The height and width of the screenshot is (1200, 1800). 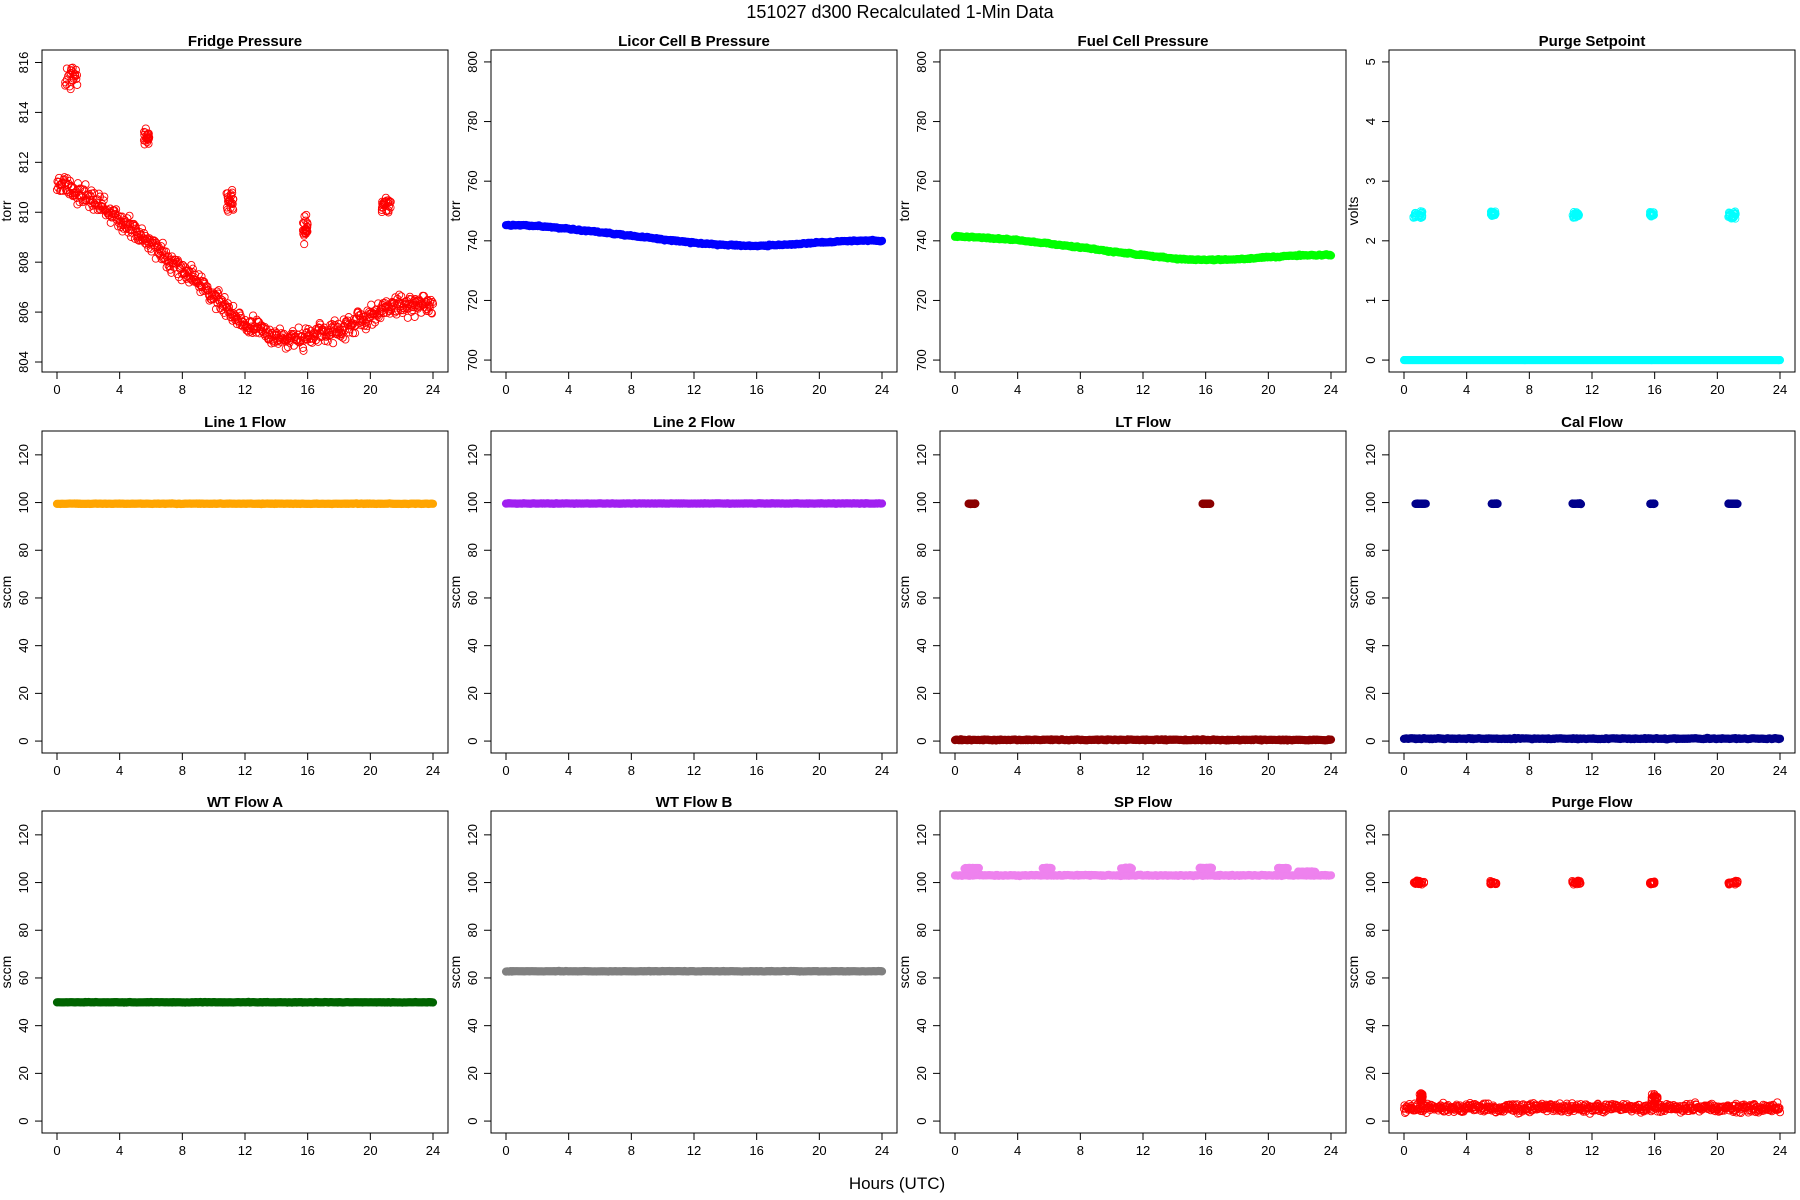 What do you see at coordinates (23, 312) in the screenshot?
I see `y-tick-label: 806` at bounding box center [23, 312].